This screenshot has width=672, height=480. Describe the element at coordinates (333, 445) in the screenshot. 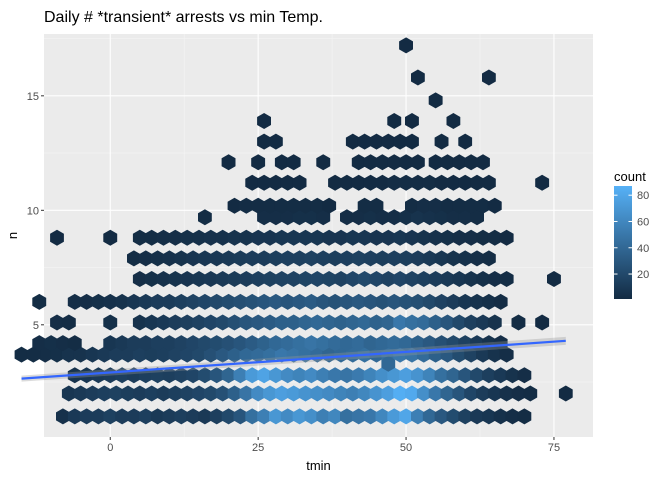

I see `x-axis-ticks: 0 25 50 75` at that location.